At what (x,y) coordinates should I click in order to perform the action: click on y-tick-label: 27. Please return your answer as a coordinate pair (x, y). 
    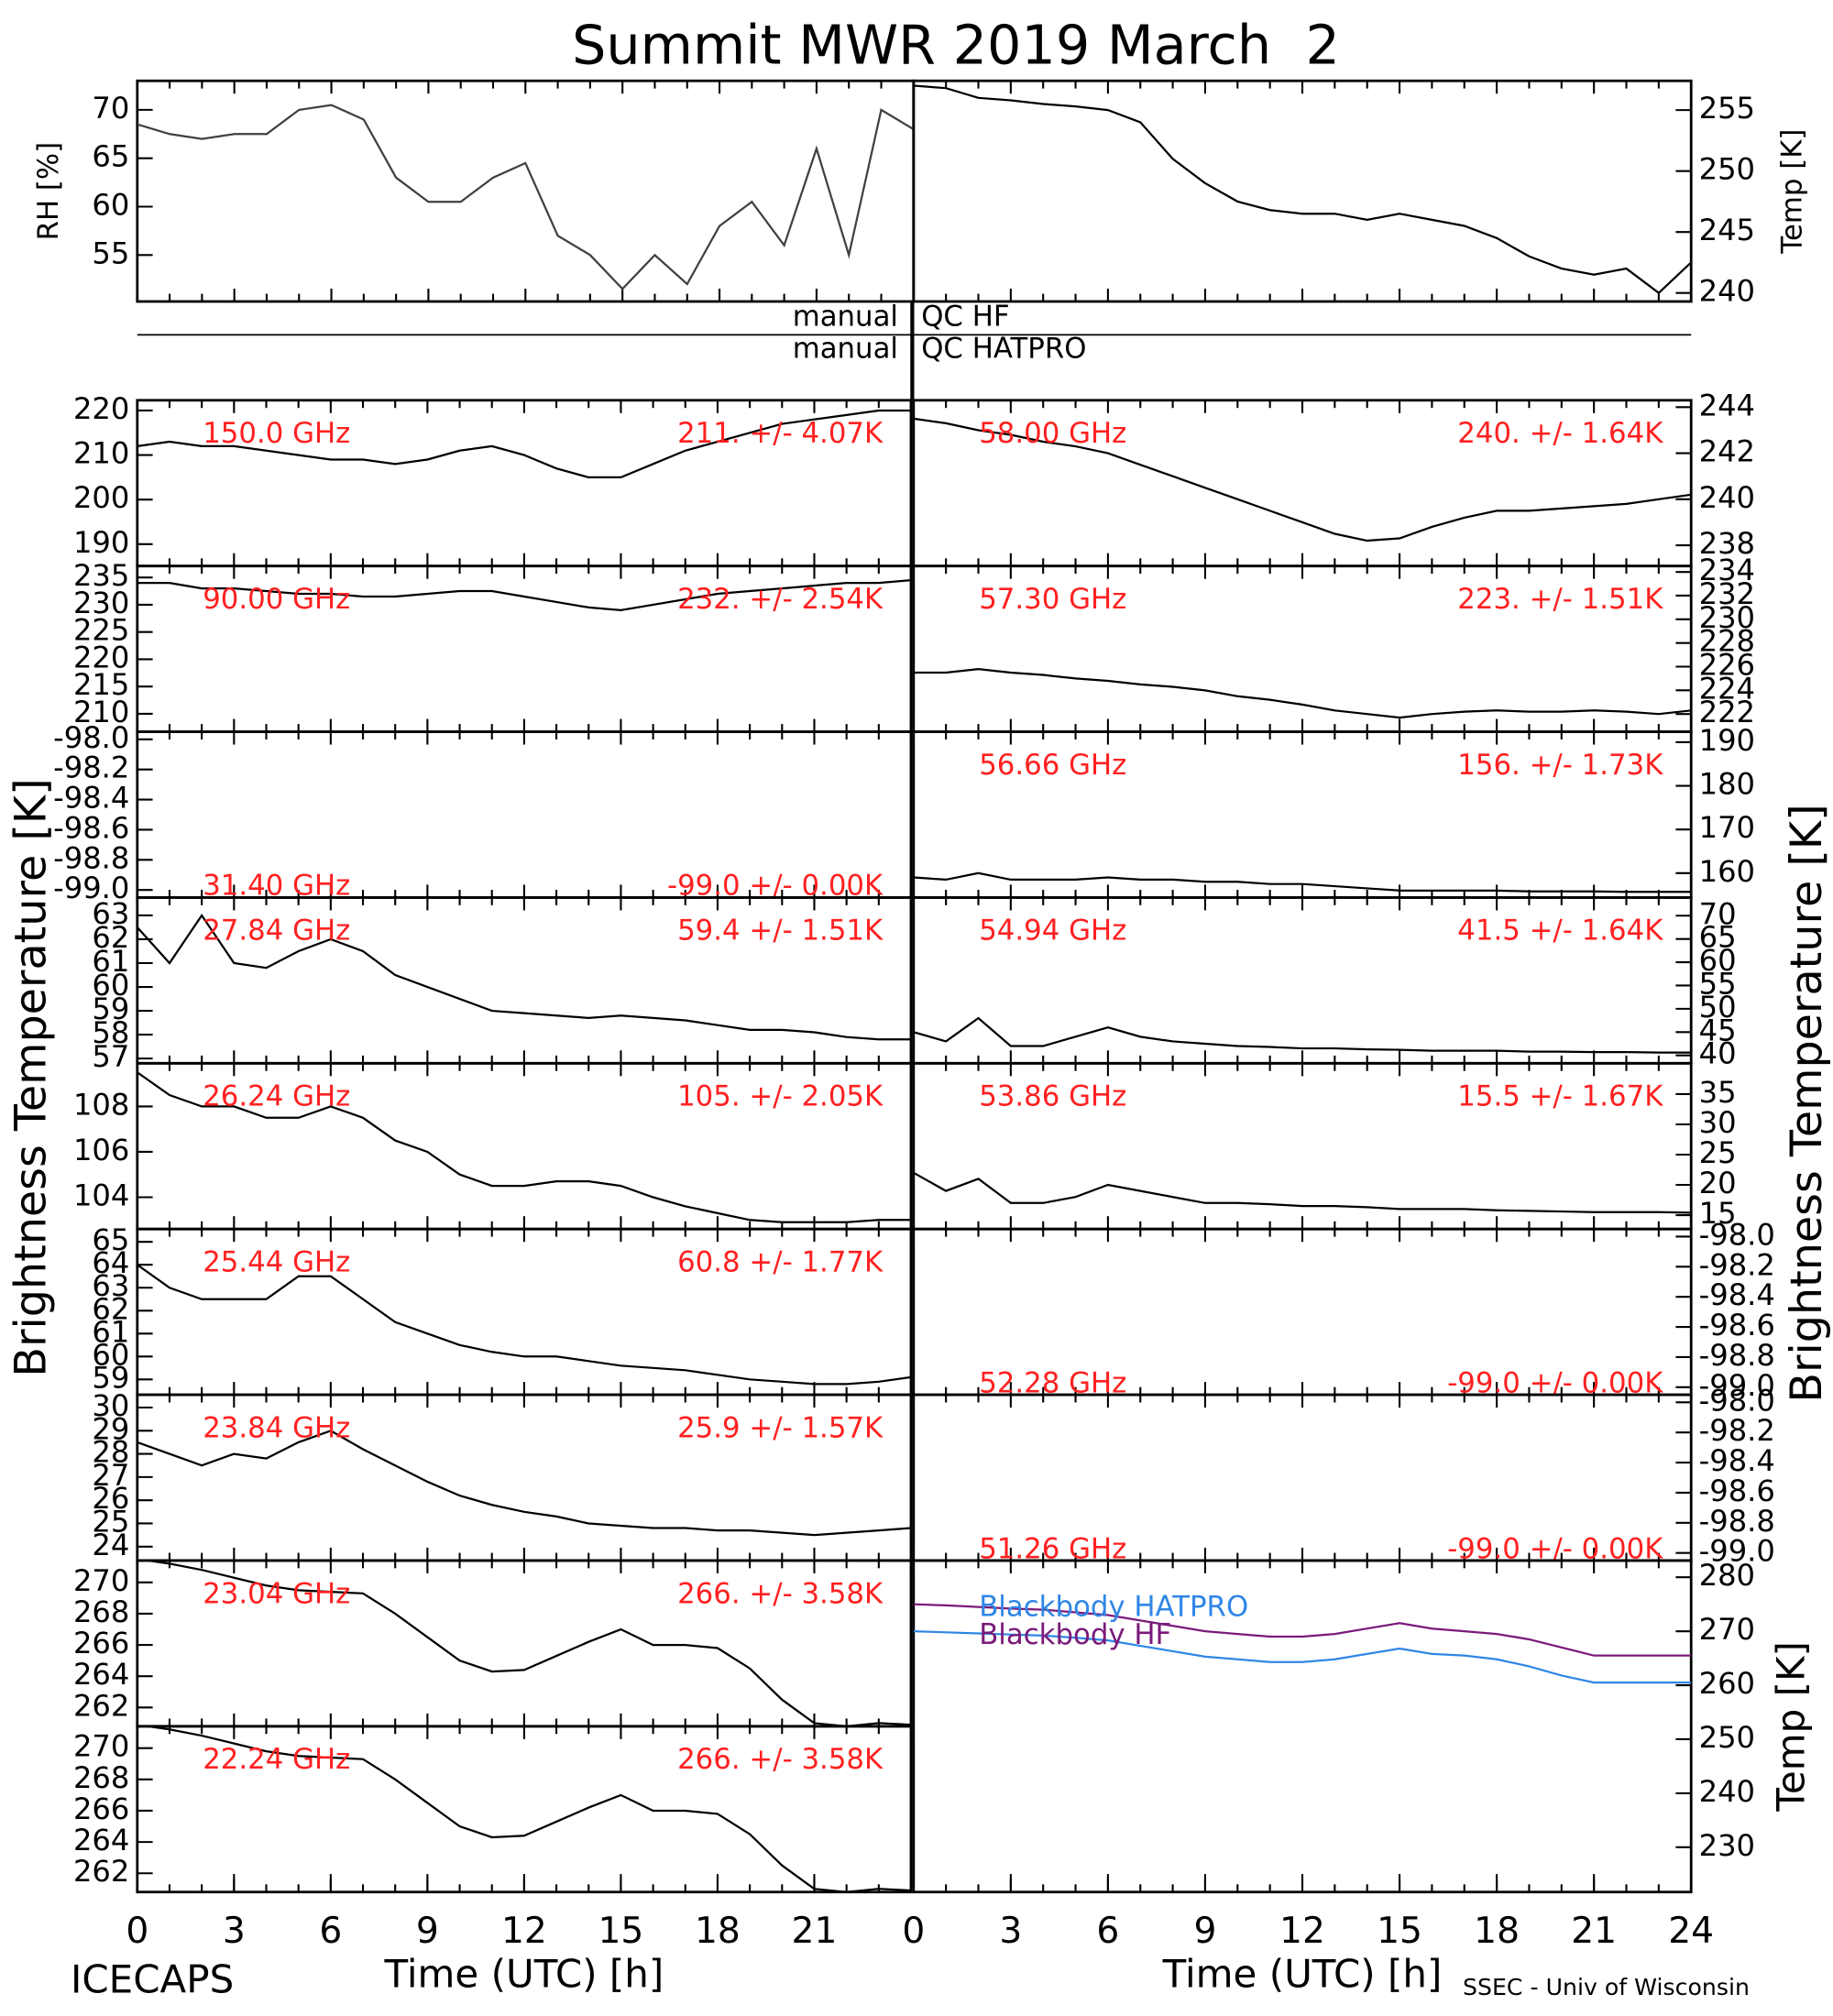
    Looking at the image, I should click on (110, 1475).